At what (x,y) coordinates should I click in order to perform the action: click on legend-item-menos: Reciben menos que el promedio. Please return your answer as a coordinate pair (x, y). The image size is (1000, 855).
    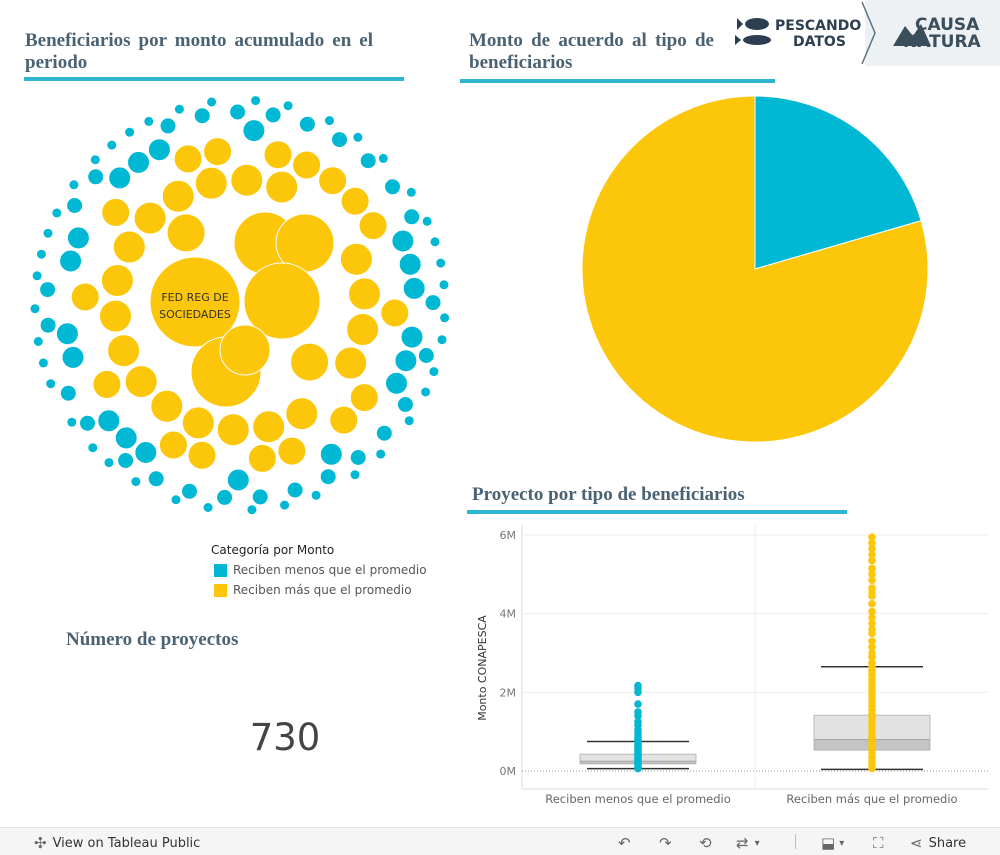
    Looking at the image, I should click on (320, 570).